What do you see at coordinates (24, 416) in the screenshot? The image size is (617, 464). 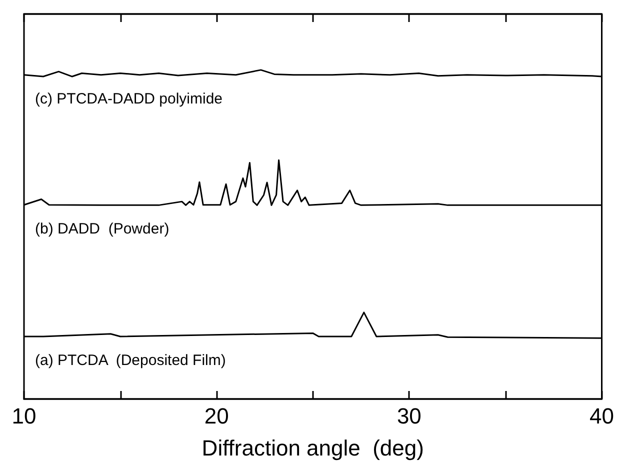 I see `x-tick-label: 10` at bounding box center [24, 416].